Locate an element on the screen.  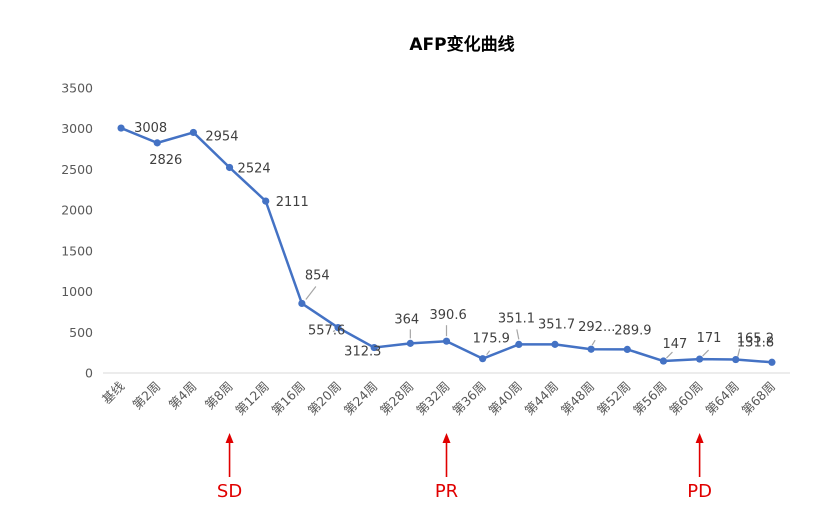
annotation-label: SD is located at coordinates (229, 491).